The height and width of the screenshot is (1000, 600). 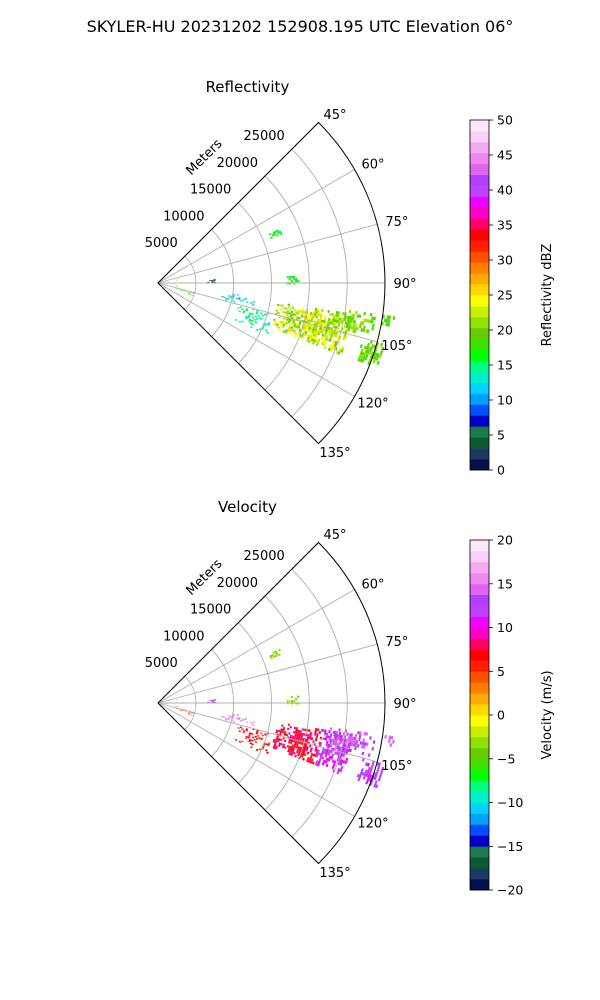 What do you see at coordinates (396, 642) in the screenshot?
I see `angle-tick-label: 75°` at bounding box center [396, 642].